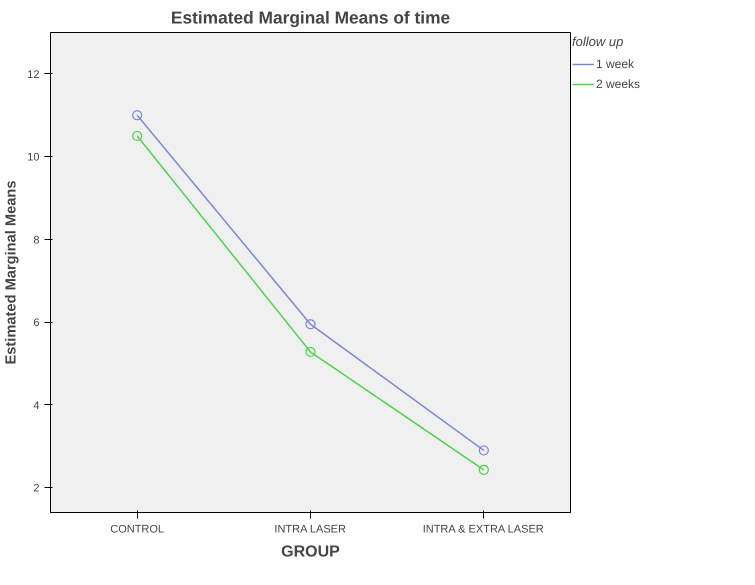 Image resolution: width=755 pixels, height=585 pixels. I want to click on y-tick-label: 6, so click(36, 323).